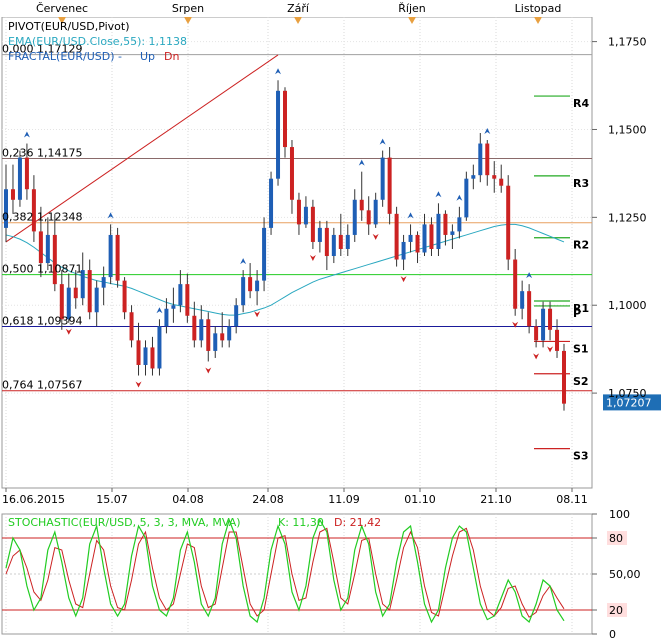  I want to click on date-label: 08.11, so click(572, 499).